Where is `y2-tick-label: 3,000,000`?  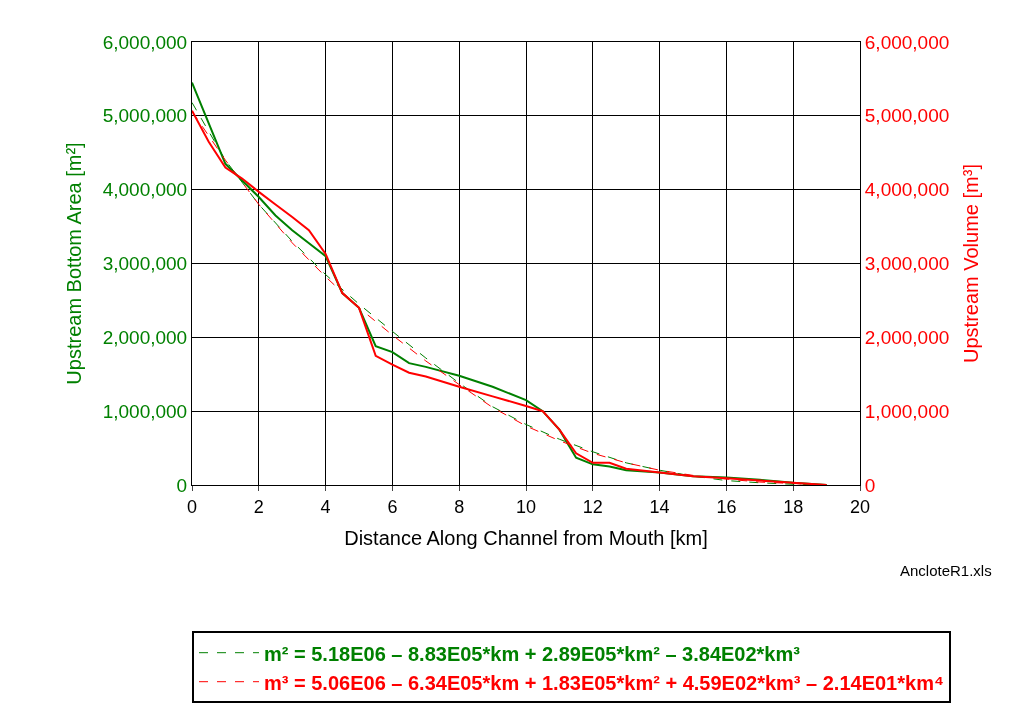 y2-tick-label: 3,000,000 is located at coordinates (907, 264).